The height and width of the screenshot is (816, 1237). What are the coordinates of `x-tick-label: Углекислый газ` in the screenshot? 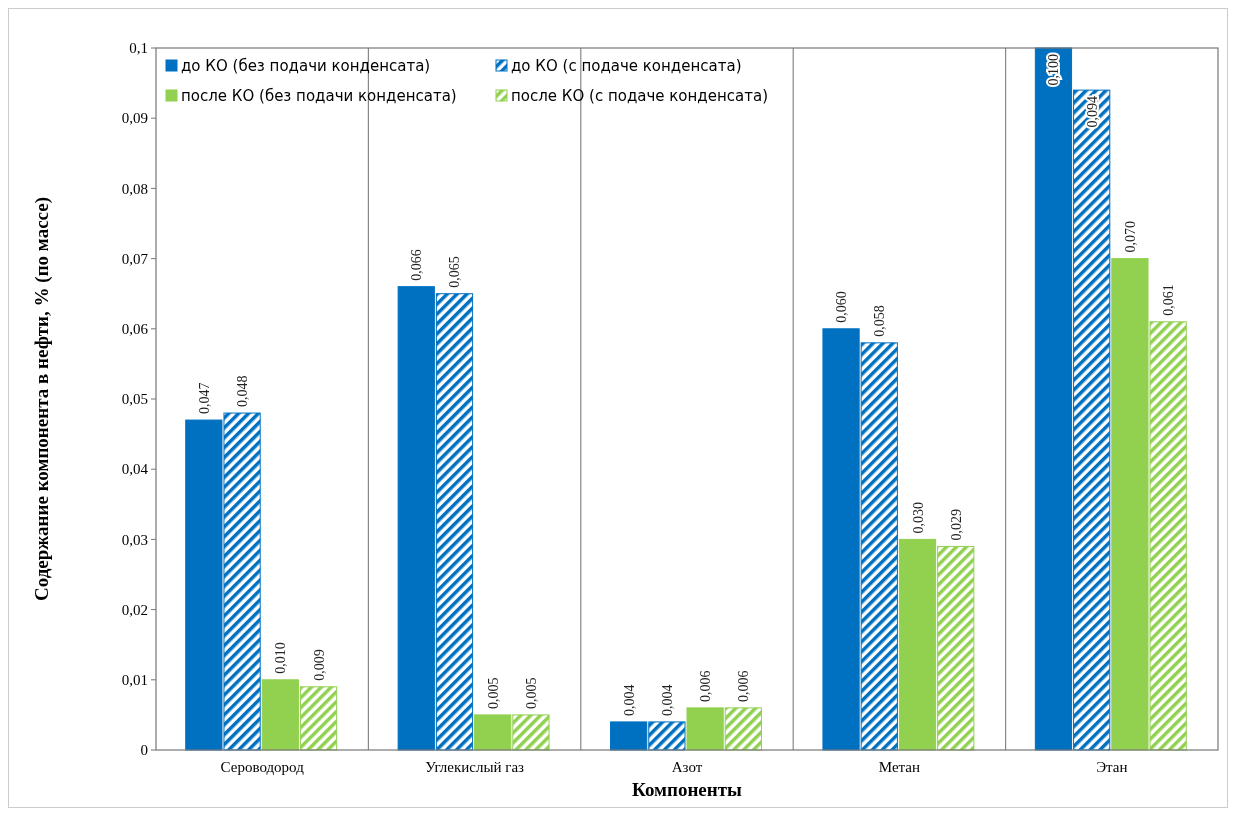 It's located at (475, 767).